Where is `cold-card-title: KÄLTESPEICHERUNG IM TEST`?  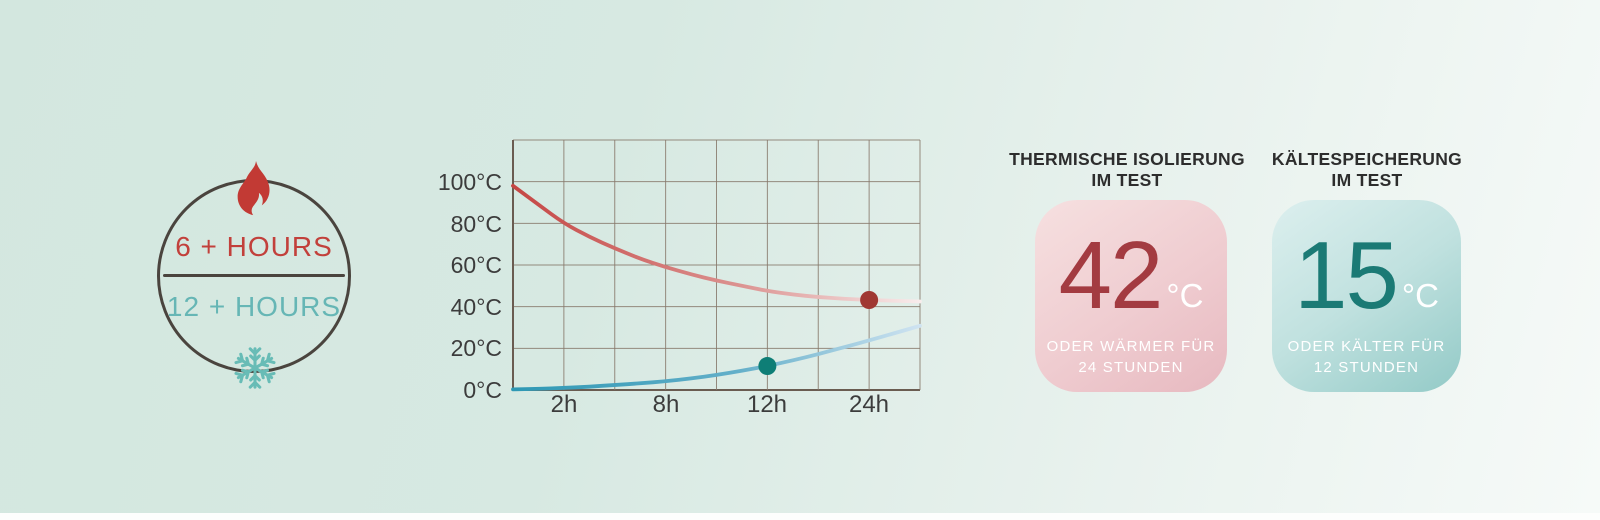
cold-card-title: KÄLTESPEICHERUNG IM TEST is located at coordinates (1367, 170).